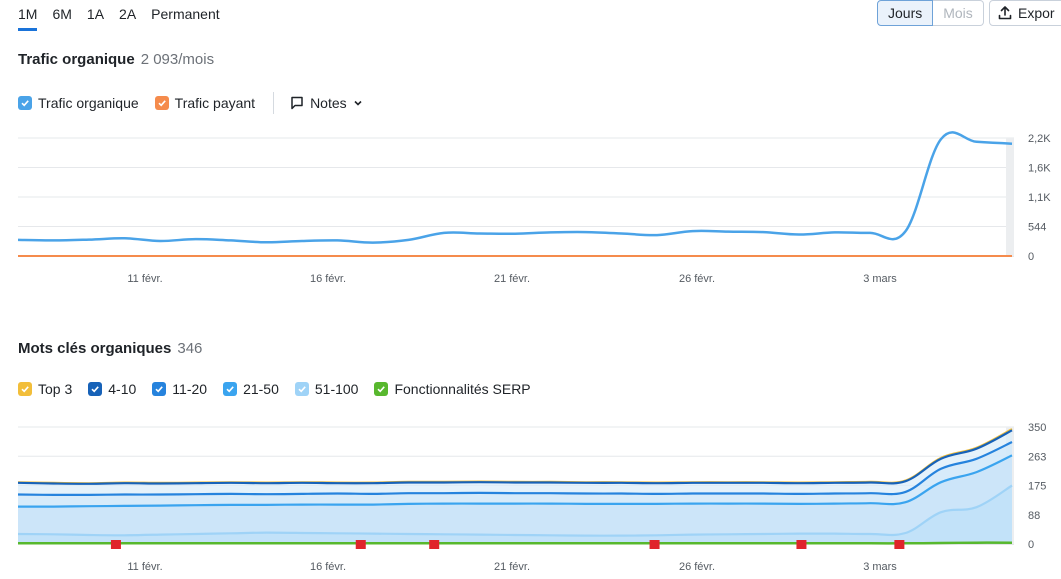 The image size is (1061, 579). What do you see at coordinates (336, 389) in the screenshot?
I see `legend-51-100-label: 51-100` at bounding box center [336, 389].